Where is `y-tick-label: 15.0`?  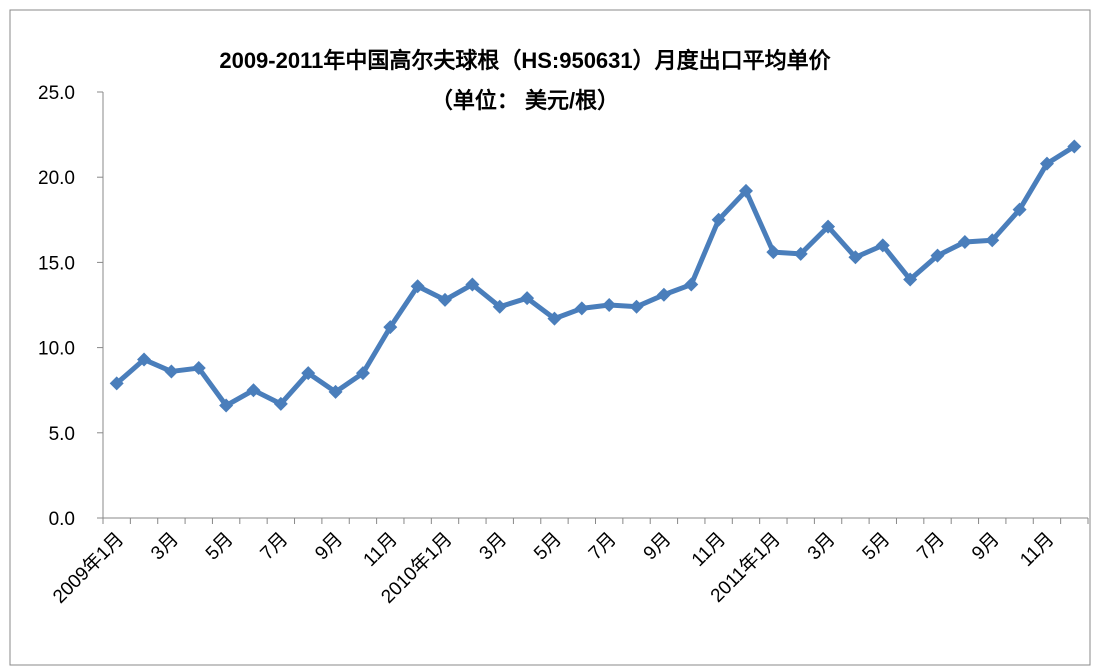
y-tick-label: 15.0 is located at coordinates (56, 263).